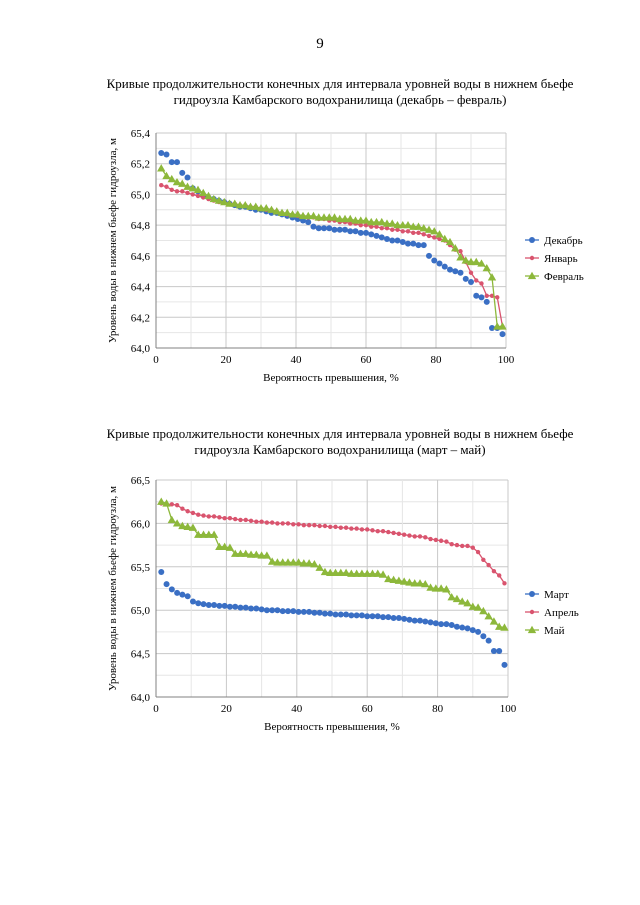 The width and height of the screenshot is (640, 905). I want to click on legend-label: Май, so click(554, 631).